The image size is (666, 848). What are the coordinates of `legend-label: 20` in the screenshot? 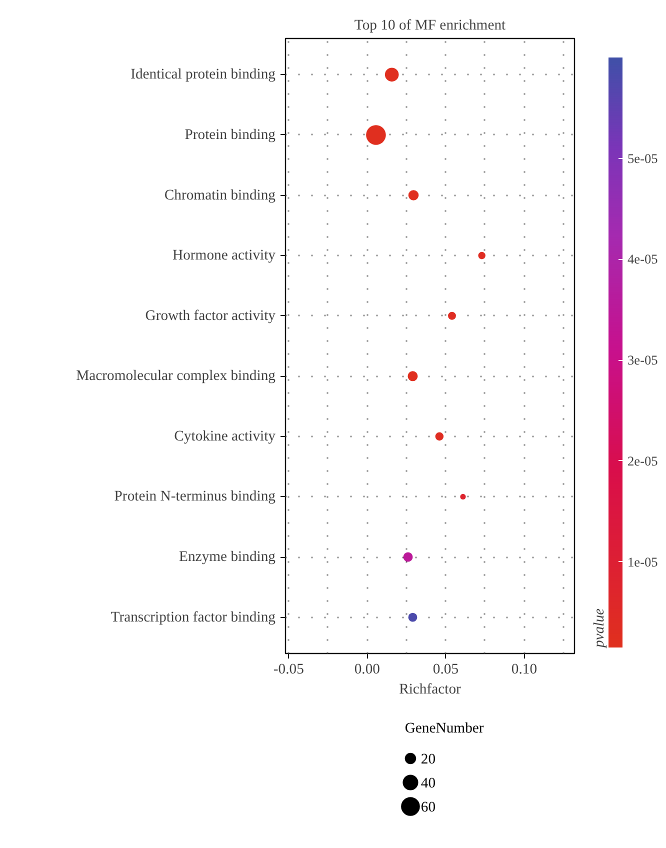 It's located at (428, 760).